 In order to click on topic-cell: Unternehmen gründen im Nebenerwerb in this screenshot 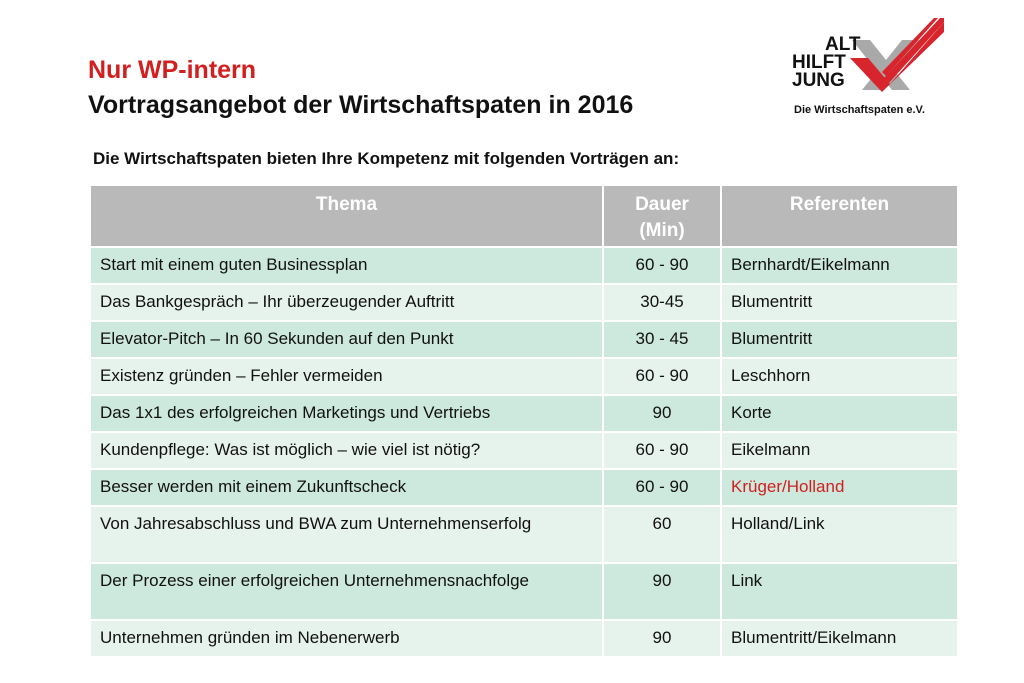, I will do `click(346, 638)`.